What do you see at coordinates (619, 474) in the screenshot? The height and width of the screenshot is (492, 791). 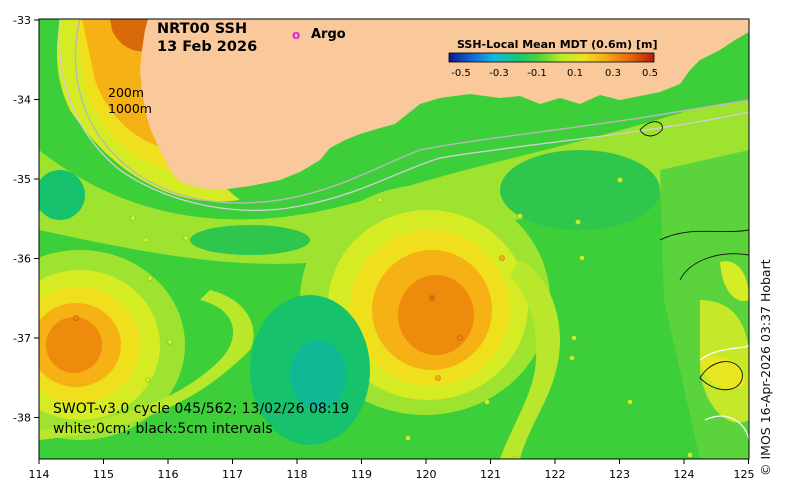 I see `lon-tick-label: 123` at bounding box center [619, 474].